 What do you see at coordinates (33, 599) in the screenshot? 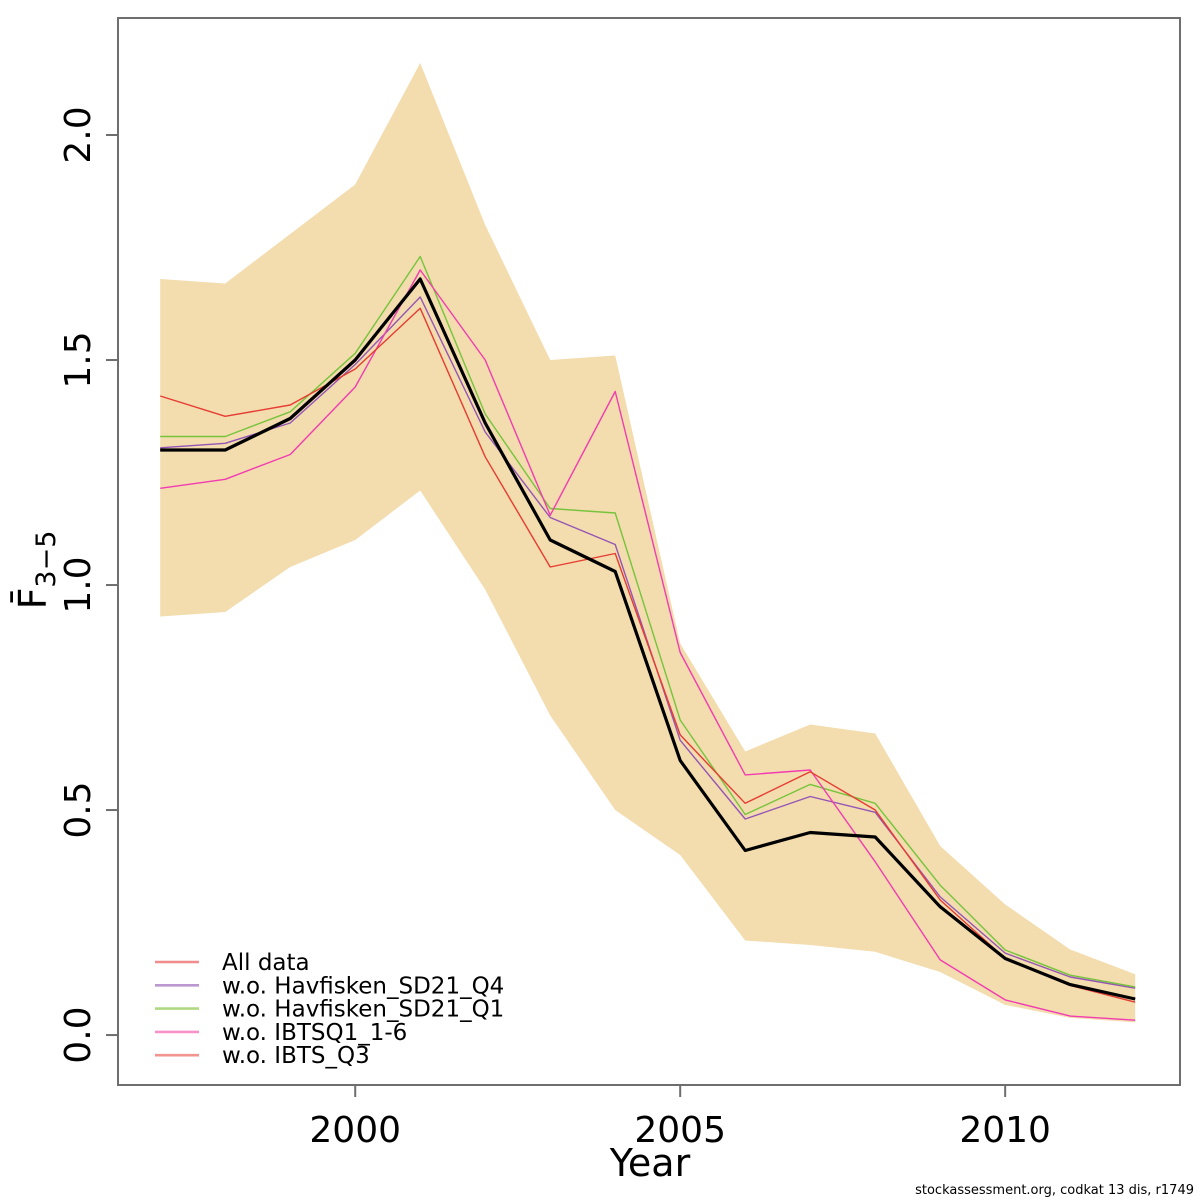
I see `y-axis-title-main: F̄` at bounding box center [33, 599].